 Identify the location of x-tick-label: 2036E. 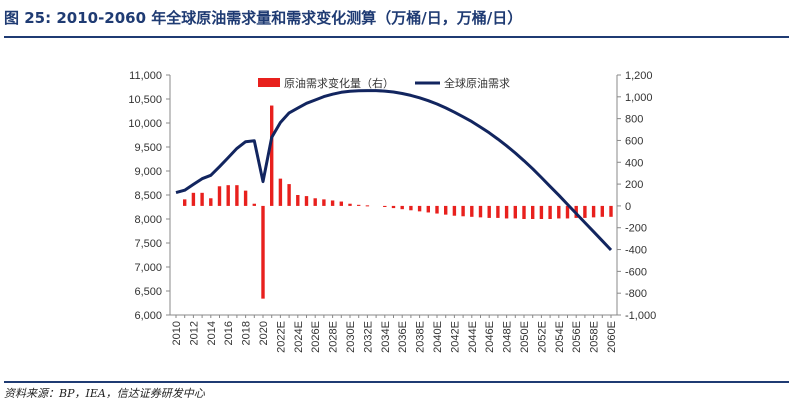
(403, 337).